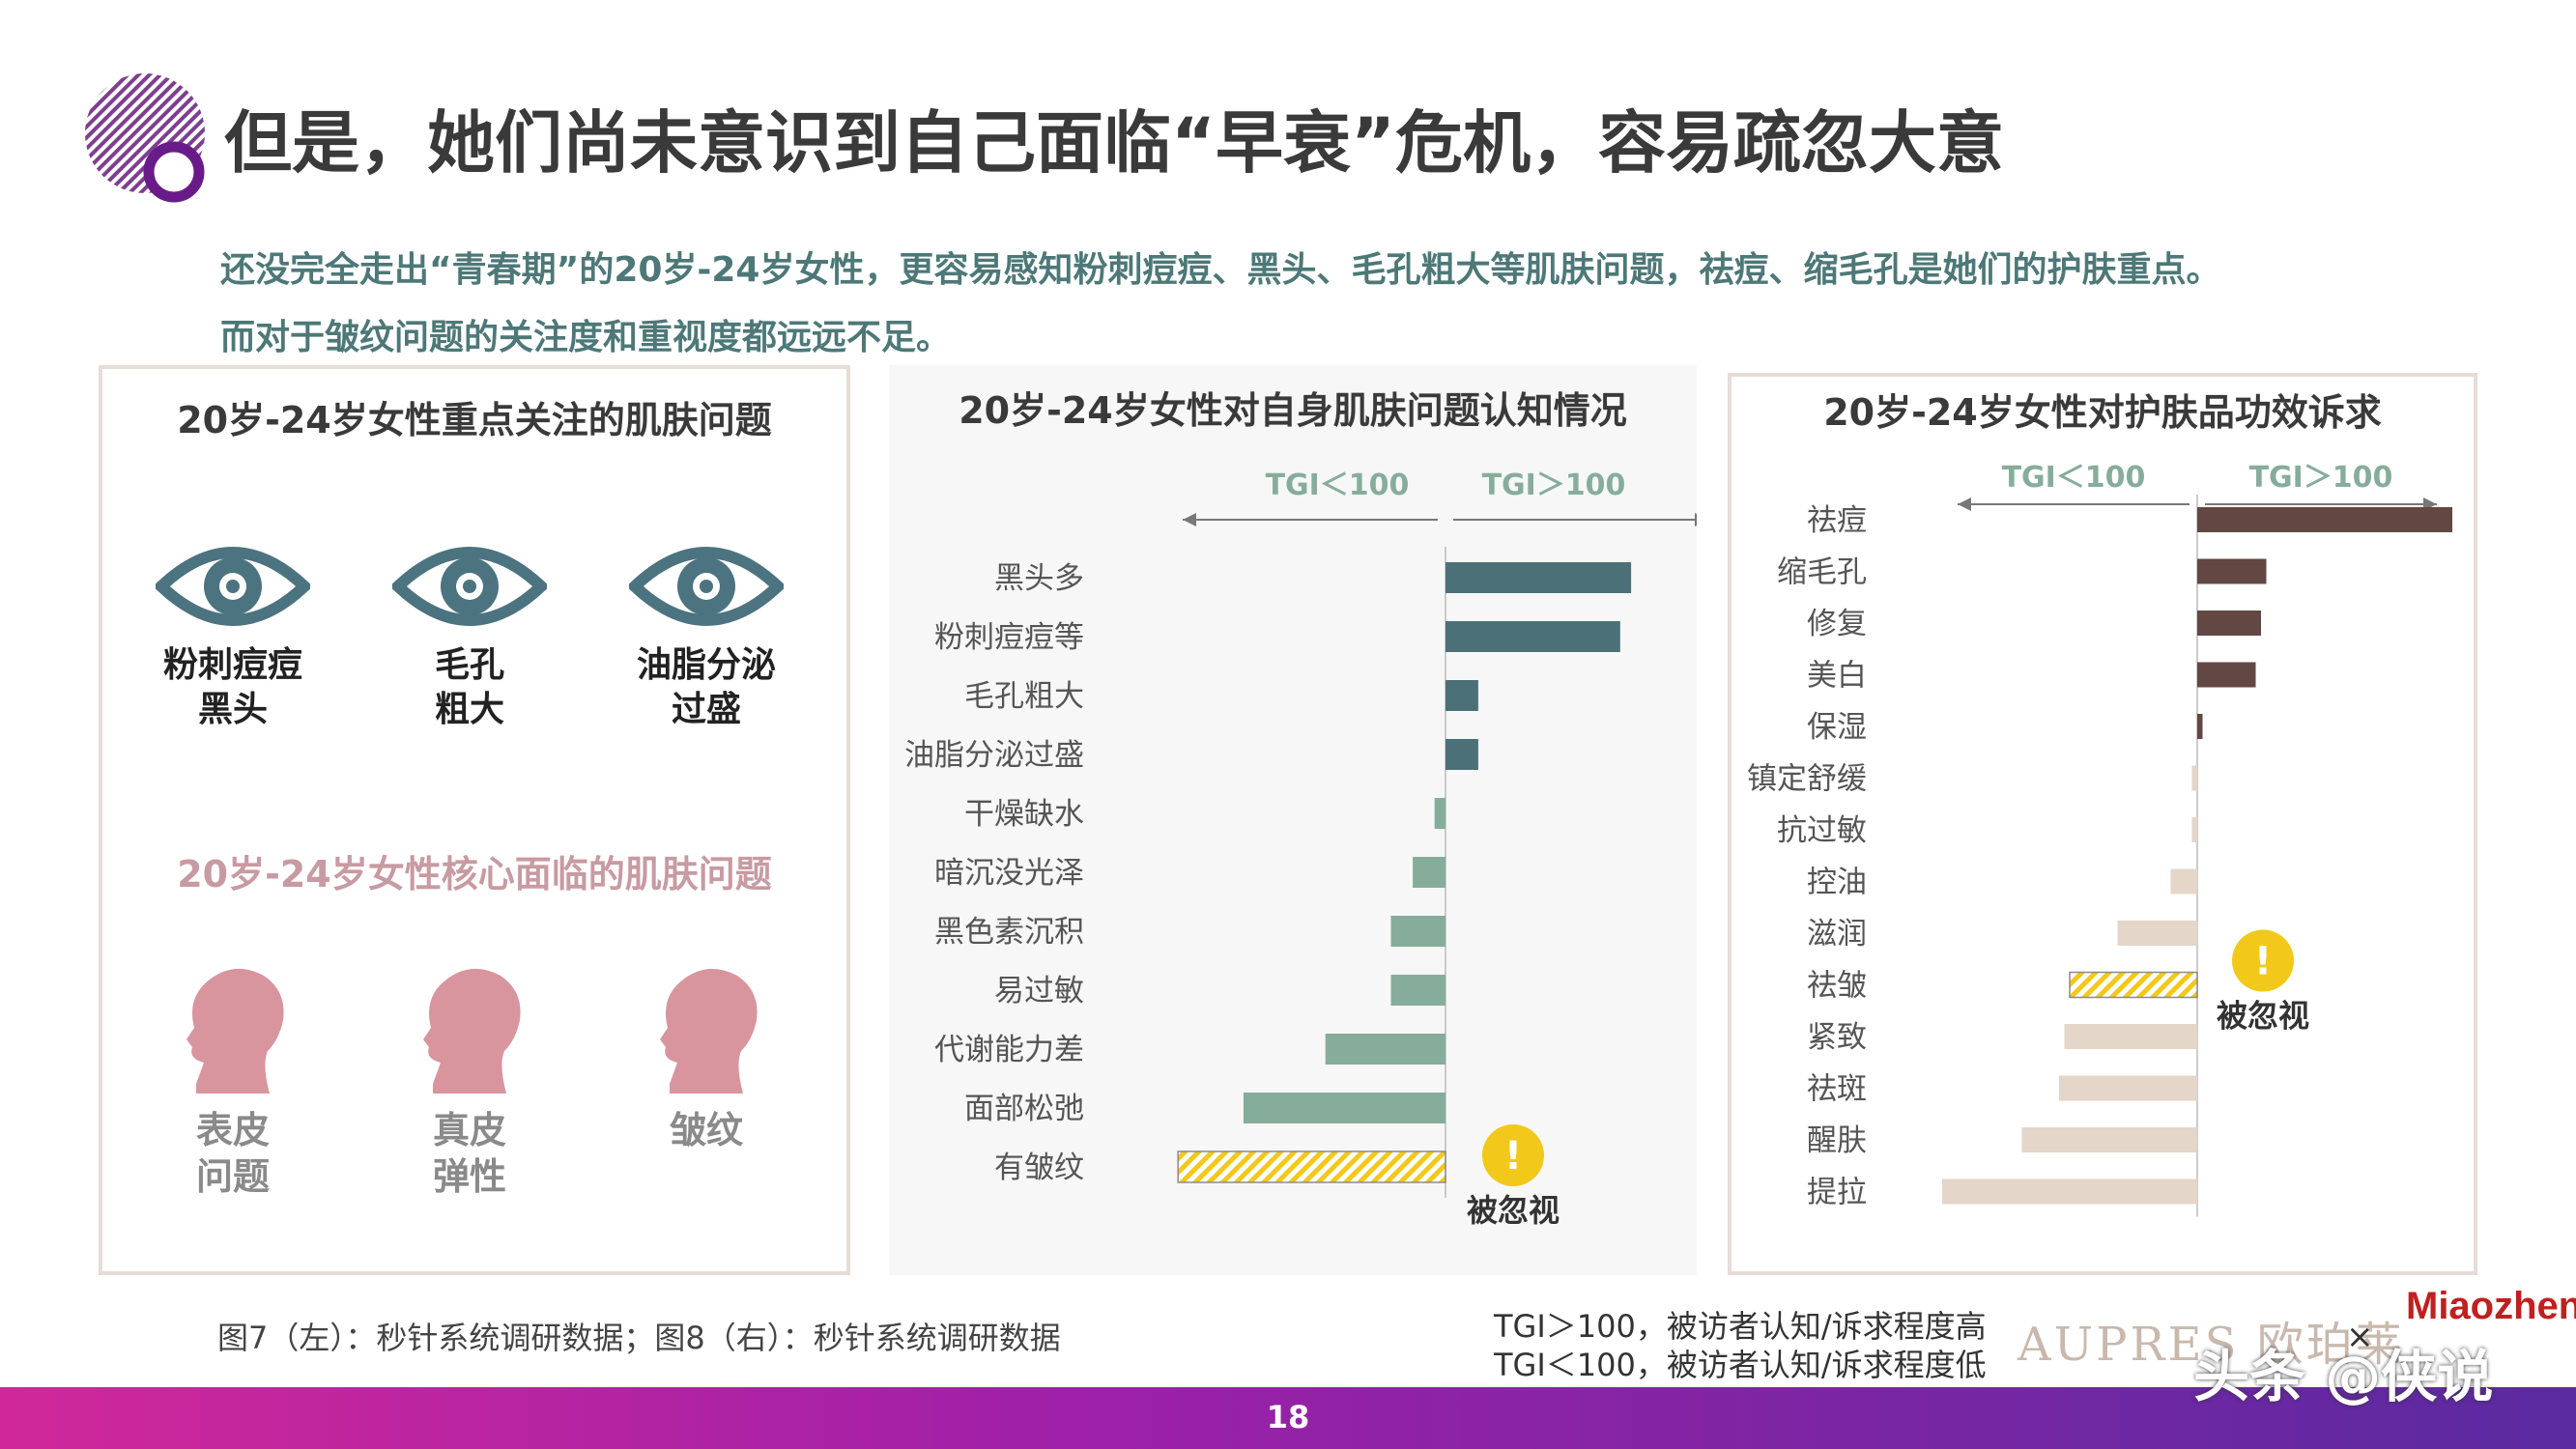 This screenshot has width=2576, height=1449. What do you see at coordinates (994, 755) in the screenshot?
I see `category-label: 油脂分泌过盛` at bounding box center [994, 755].